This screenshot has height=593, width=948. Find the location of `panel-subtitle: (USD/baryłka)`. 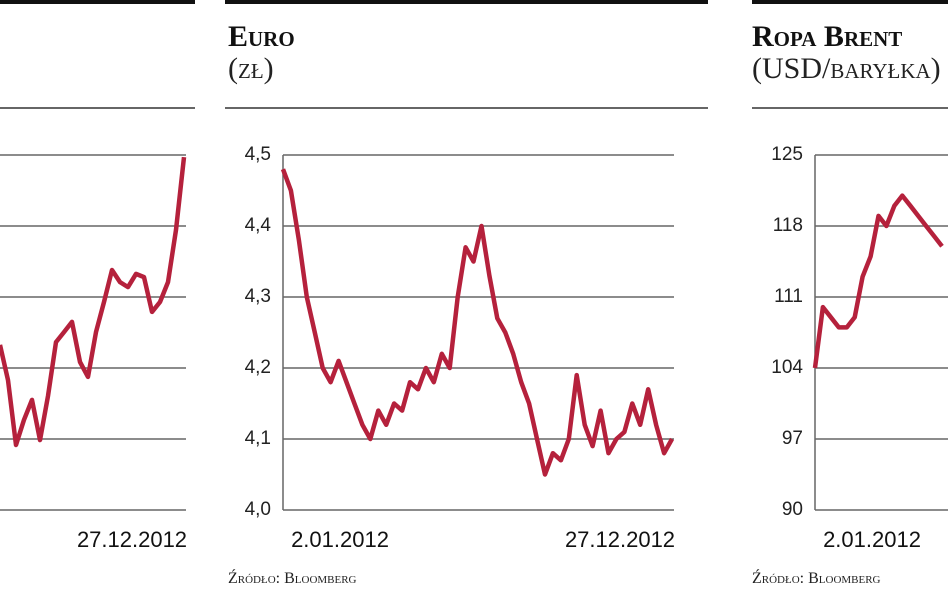

panel-subtitle: (USD/baryłka) is located at coordinates (846, 68).